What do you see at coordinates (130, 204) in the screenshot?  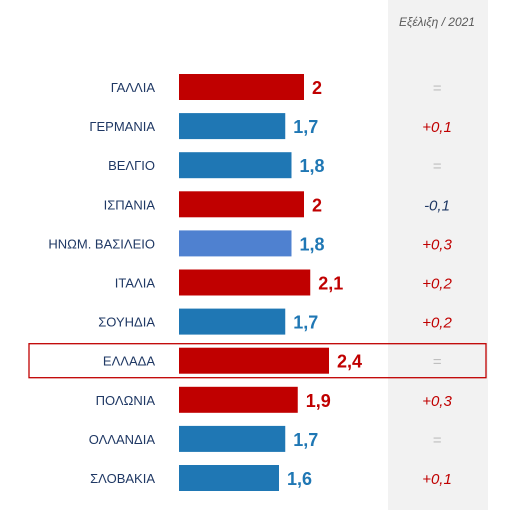 I see `category-label: ΙΣΠΑΝΙΑ` at bounding box center [130, 204].